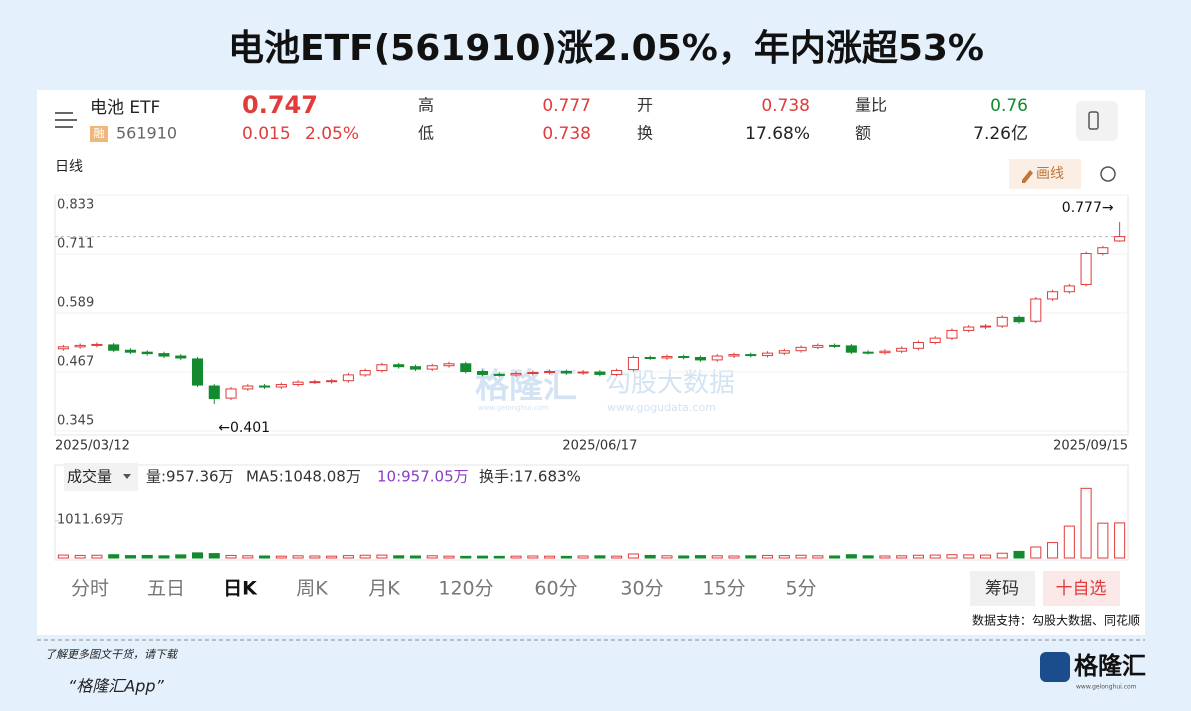 The image size is (1191, 711). Describe the element at coordinates (723, 589) in the screenshot. I see `period-tab: 15分` at that location.